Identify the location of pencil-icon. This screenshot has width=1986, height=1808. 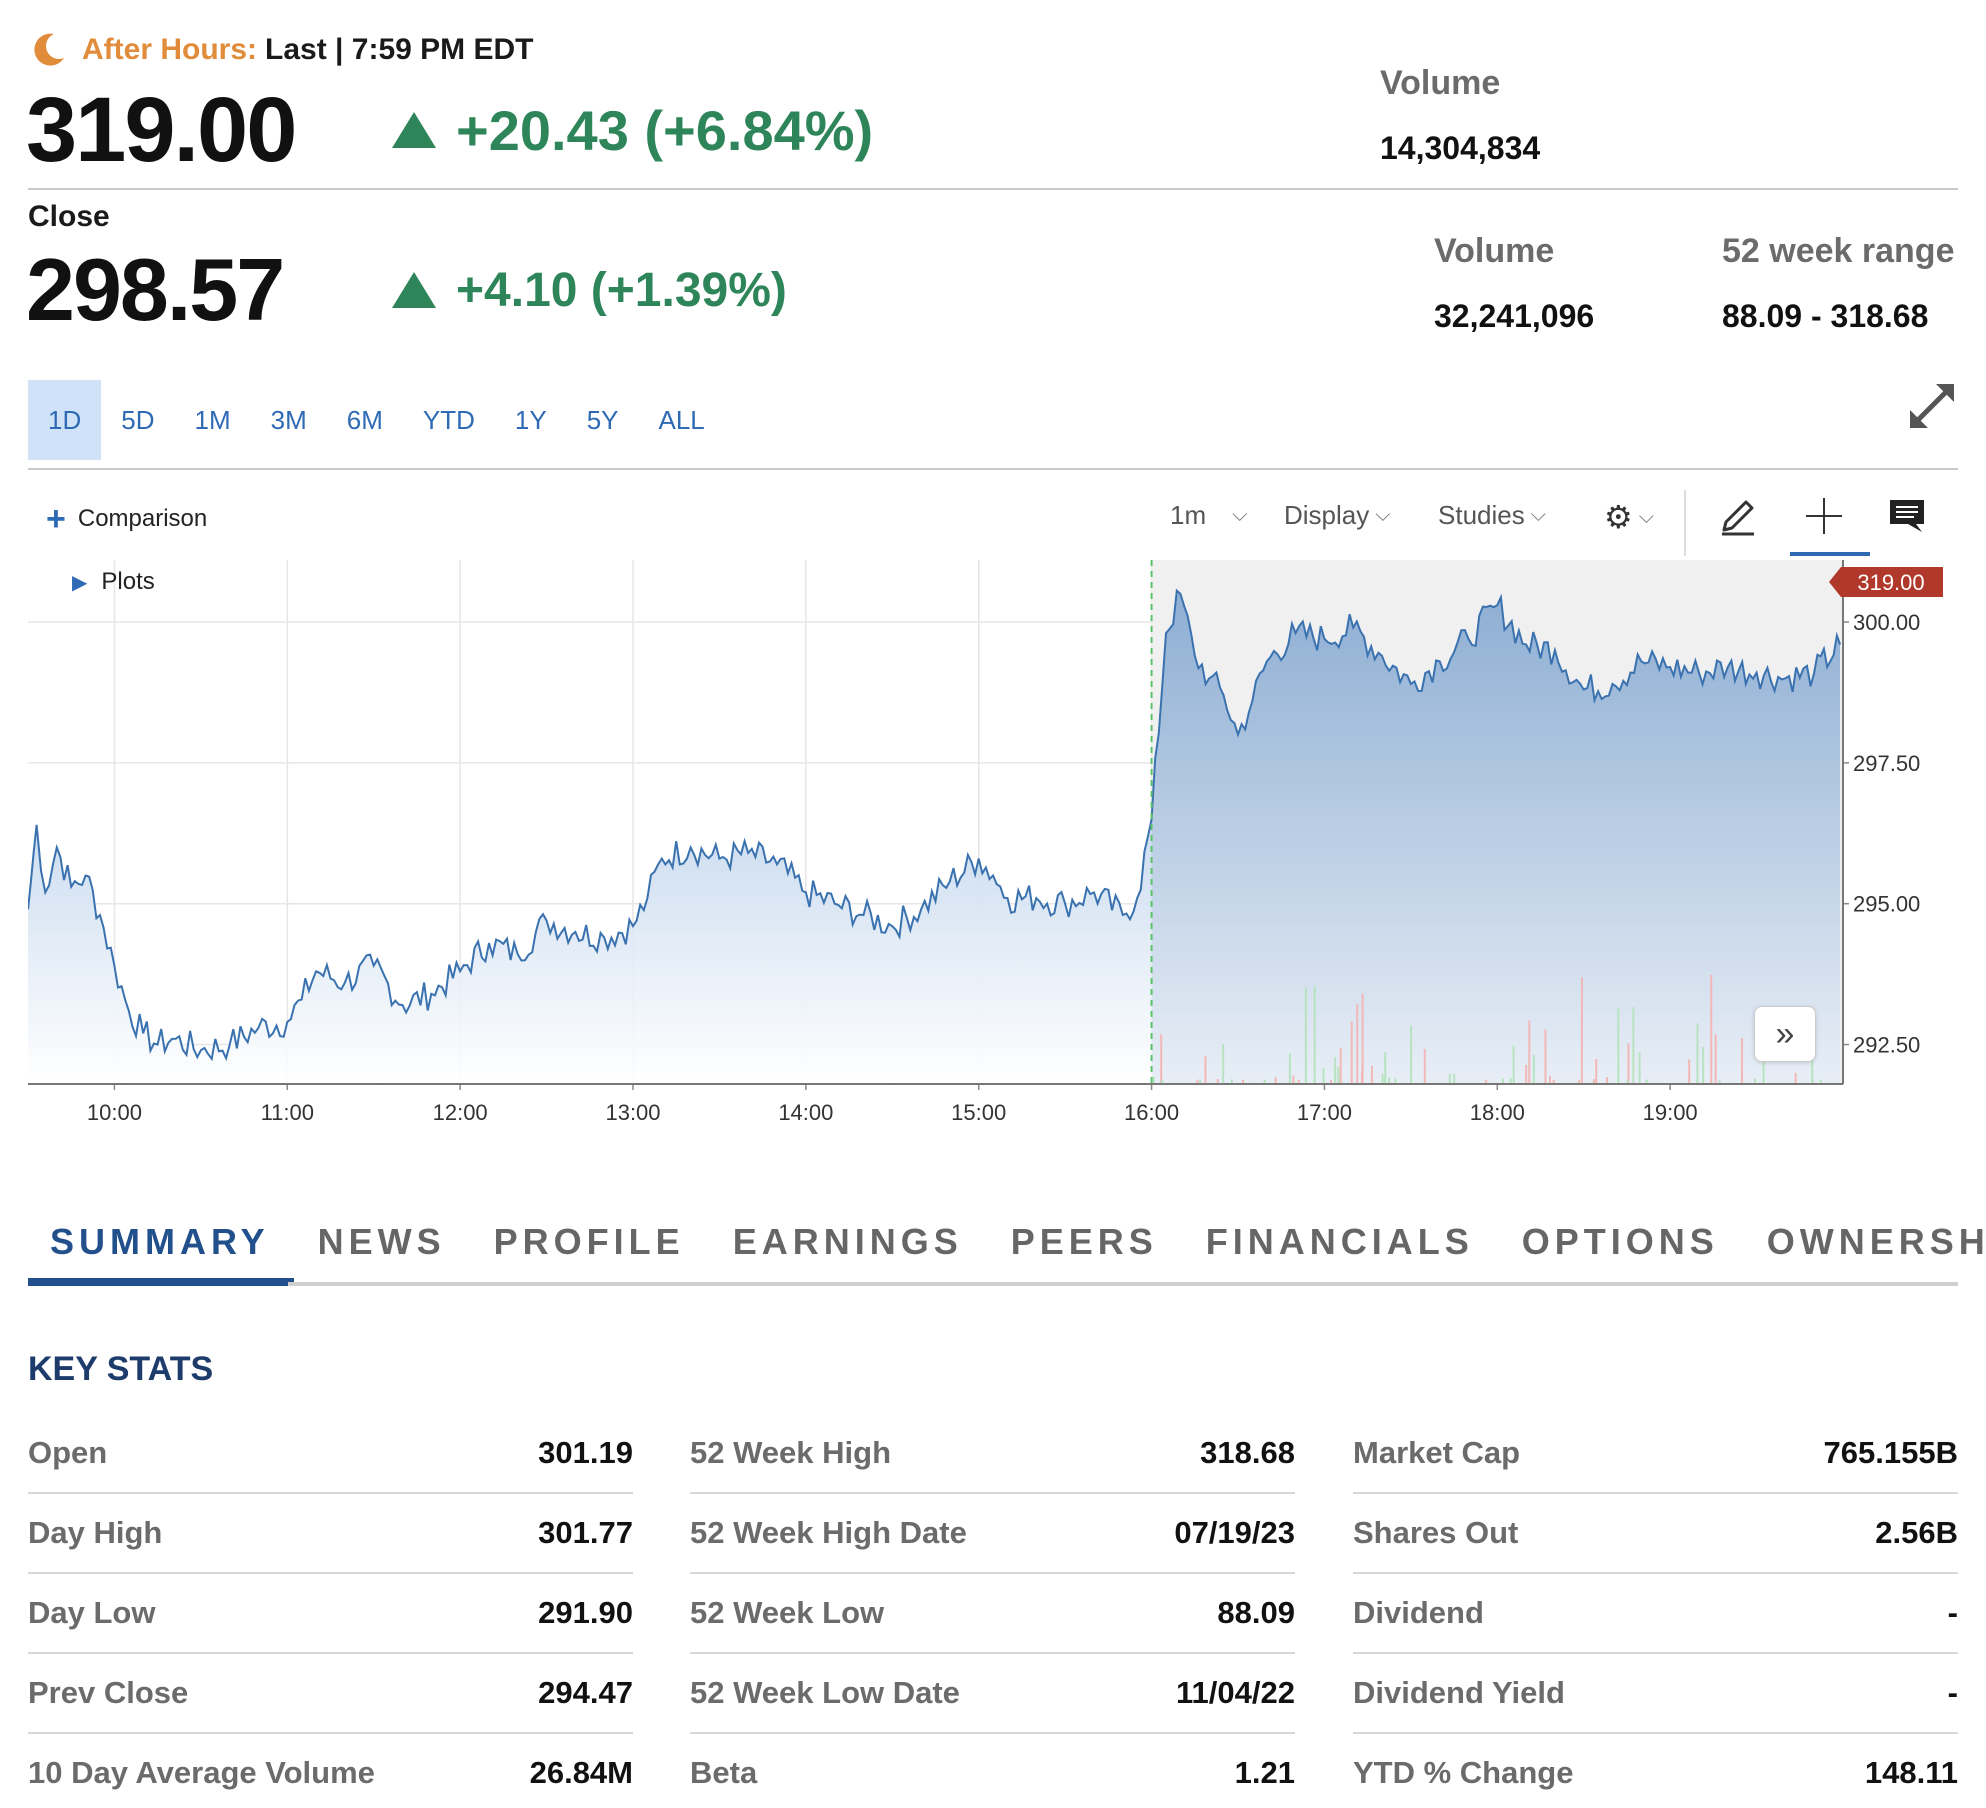
(1738, 516).